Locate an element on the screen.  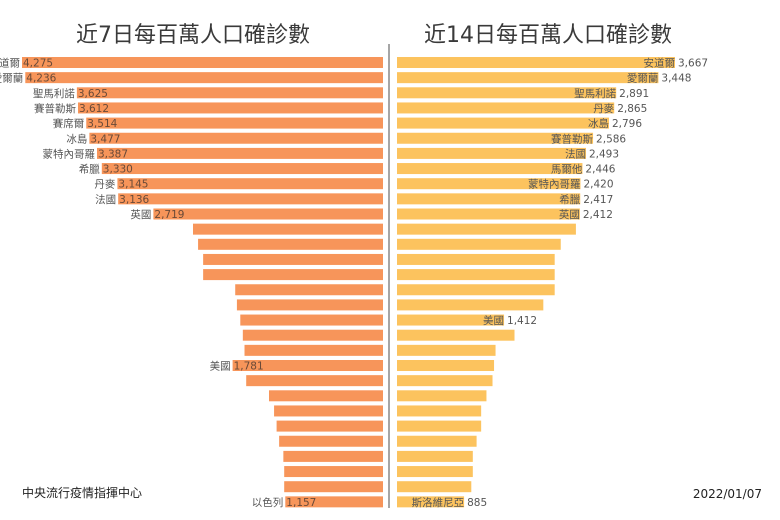
left-value-label: 3,330 is located at coordinates (118, 170).